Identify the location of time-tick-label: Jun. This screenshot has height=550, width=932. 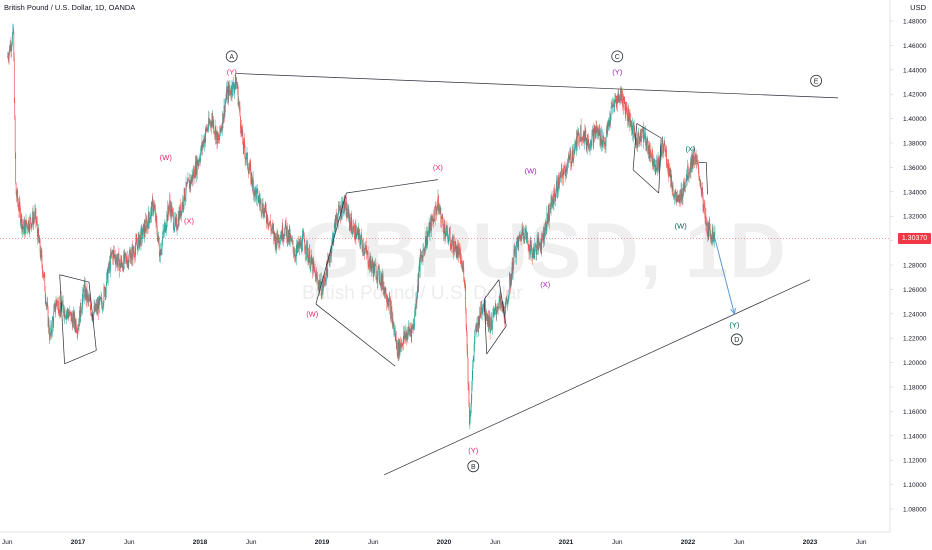
(251, 542).